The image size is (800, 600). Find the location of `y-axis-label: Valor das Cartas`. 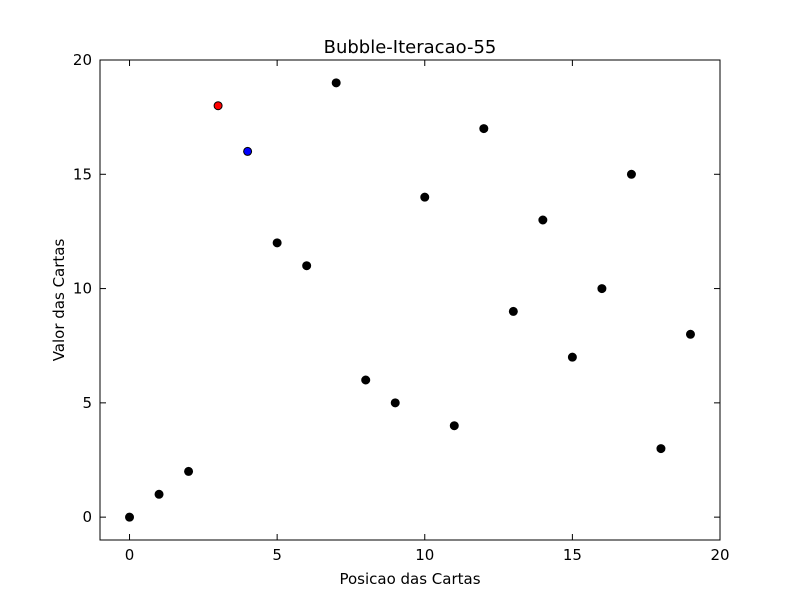

y-axis-label: Valor das Cartas is located at coordinates (59, 300).